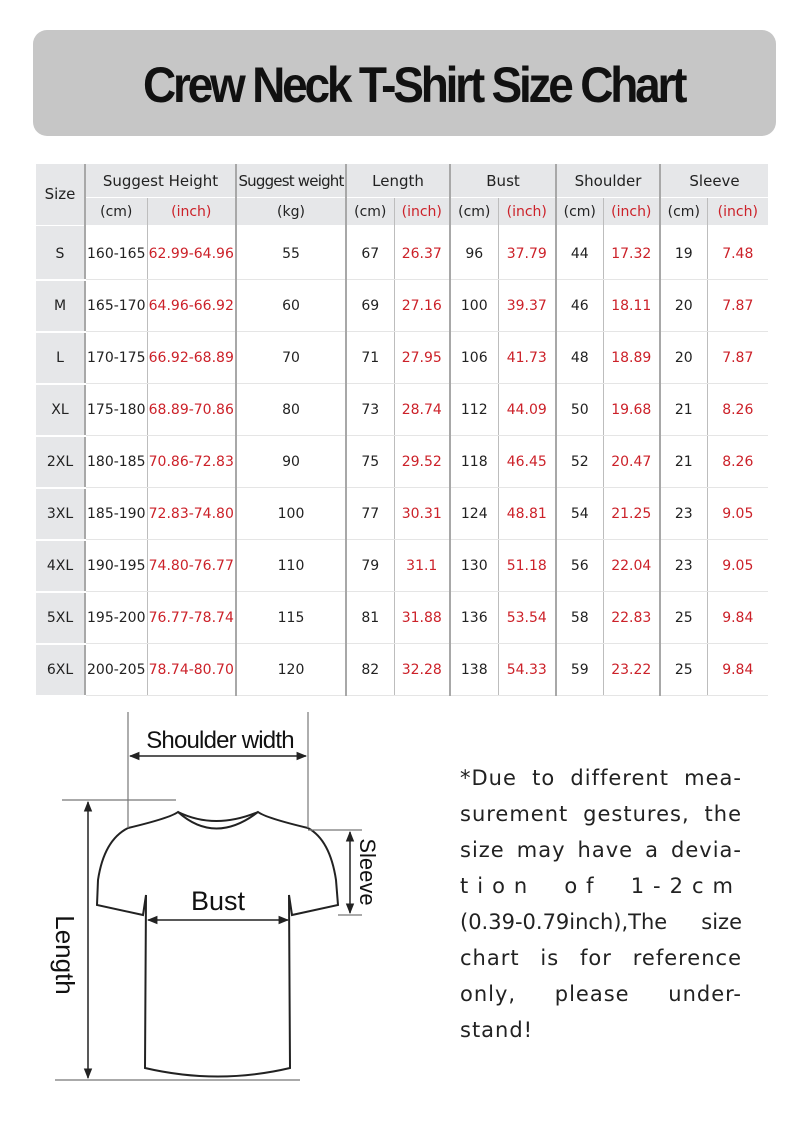 The width and height of the screenshot is (804, 1122). What do you see at coordinates (65, 955) in the screenshot?
I see `length-label: Length` at bounding box center [65, 955].